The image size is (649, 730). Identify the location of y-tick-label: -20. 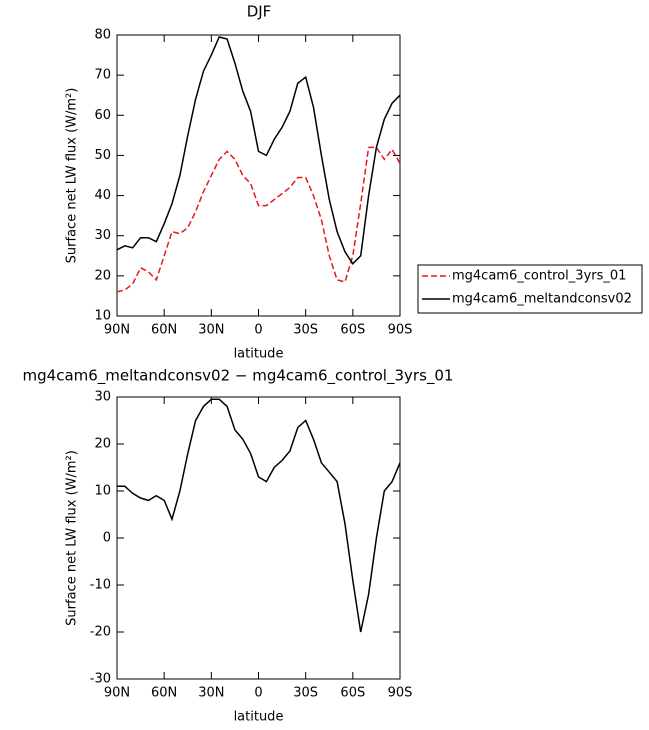
(100, 632).